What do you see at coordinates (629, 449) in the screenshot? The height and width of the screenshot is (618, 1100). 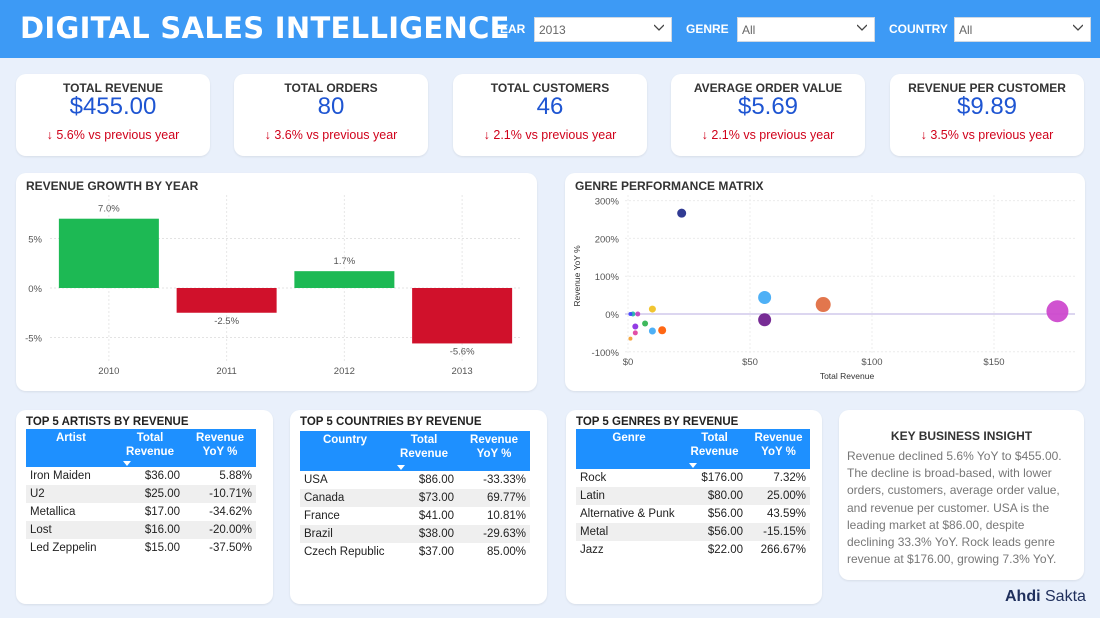 I see `column-header-genre: Genre` at bounding box center [629, 449].